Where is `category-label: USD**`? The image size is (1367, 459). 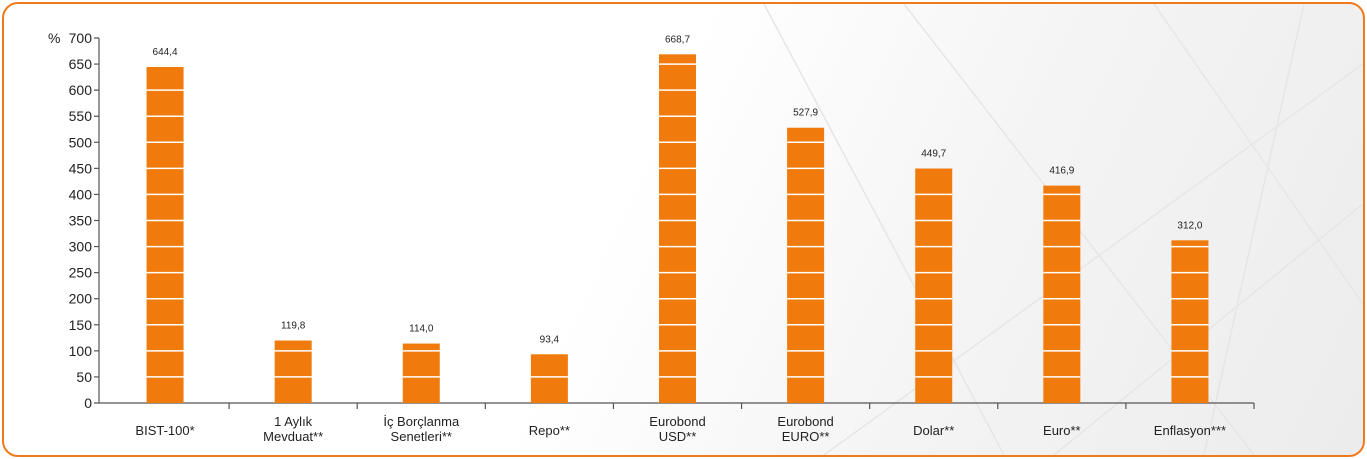
category-label: USD** is located at coordinates (678, 436).